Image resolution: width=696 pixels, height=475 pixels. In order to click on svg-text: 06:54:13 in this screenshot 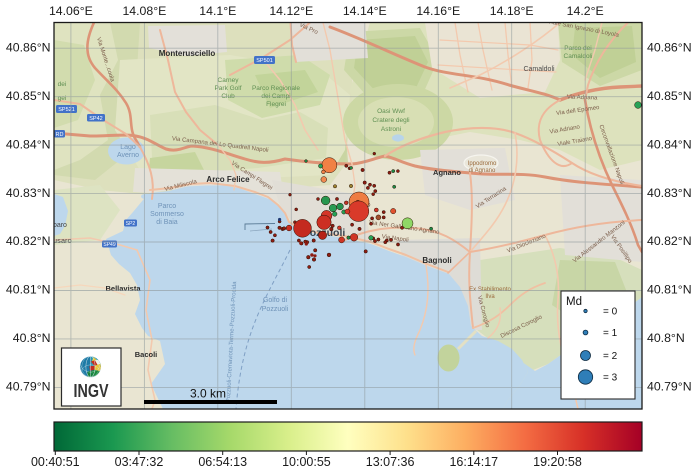, I will do `click(222, 462)`.